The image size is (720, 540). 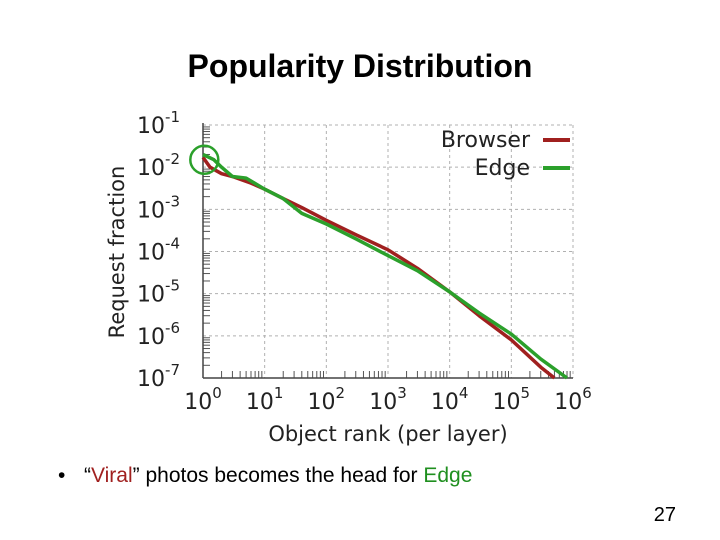 I want to click on legend-label-browser: Browser, so click(x=486, y=140).